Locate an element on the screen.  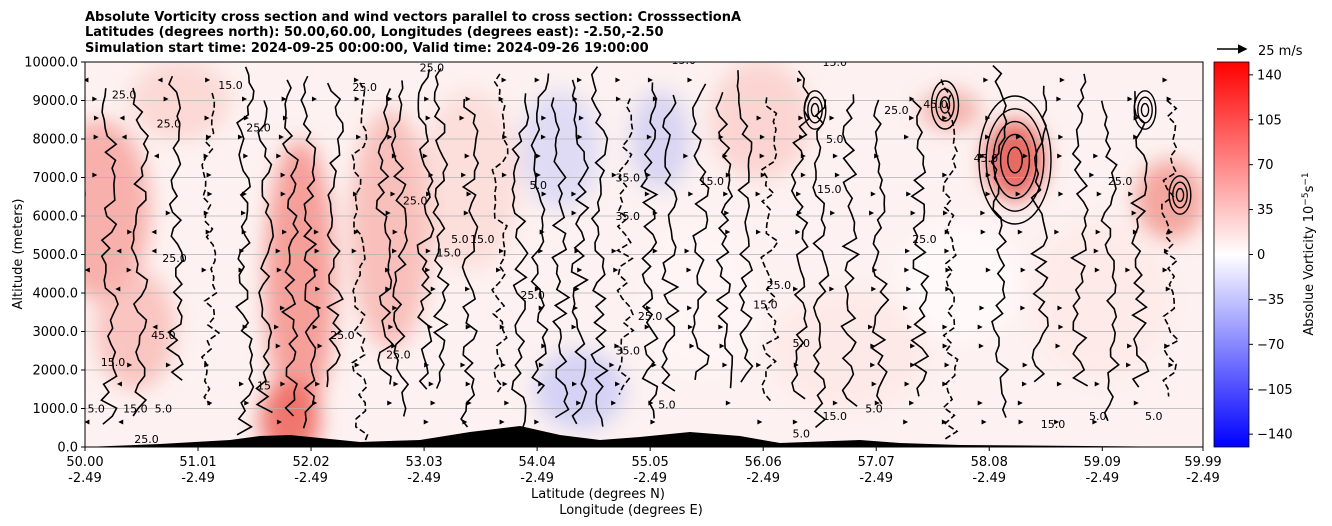
colorbar-tick-label-1: 105 is located at coordinates (1269, 120).